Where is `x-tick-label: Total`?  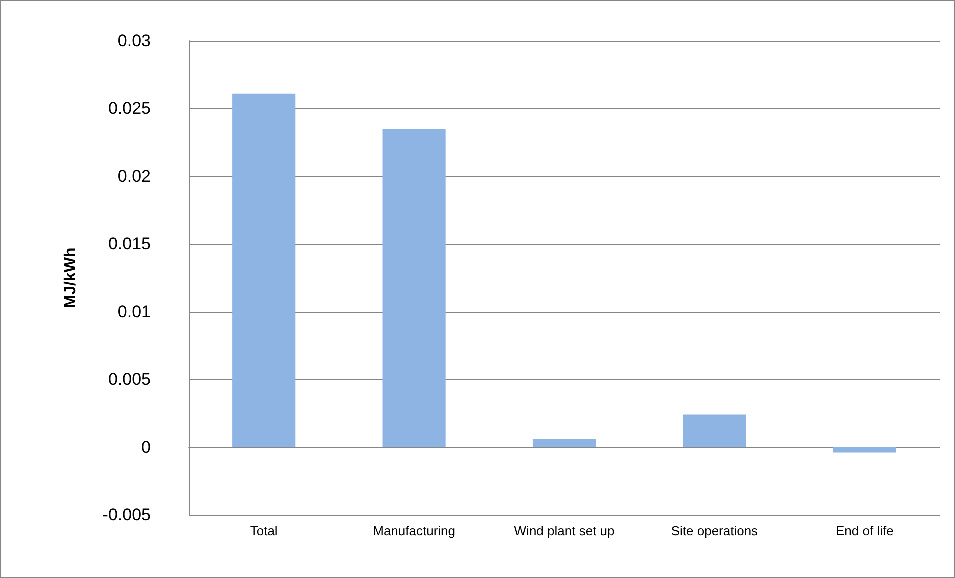
x-tick-label: Total is located at coordinates (264, 531).